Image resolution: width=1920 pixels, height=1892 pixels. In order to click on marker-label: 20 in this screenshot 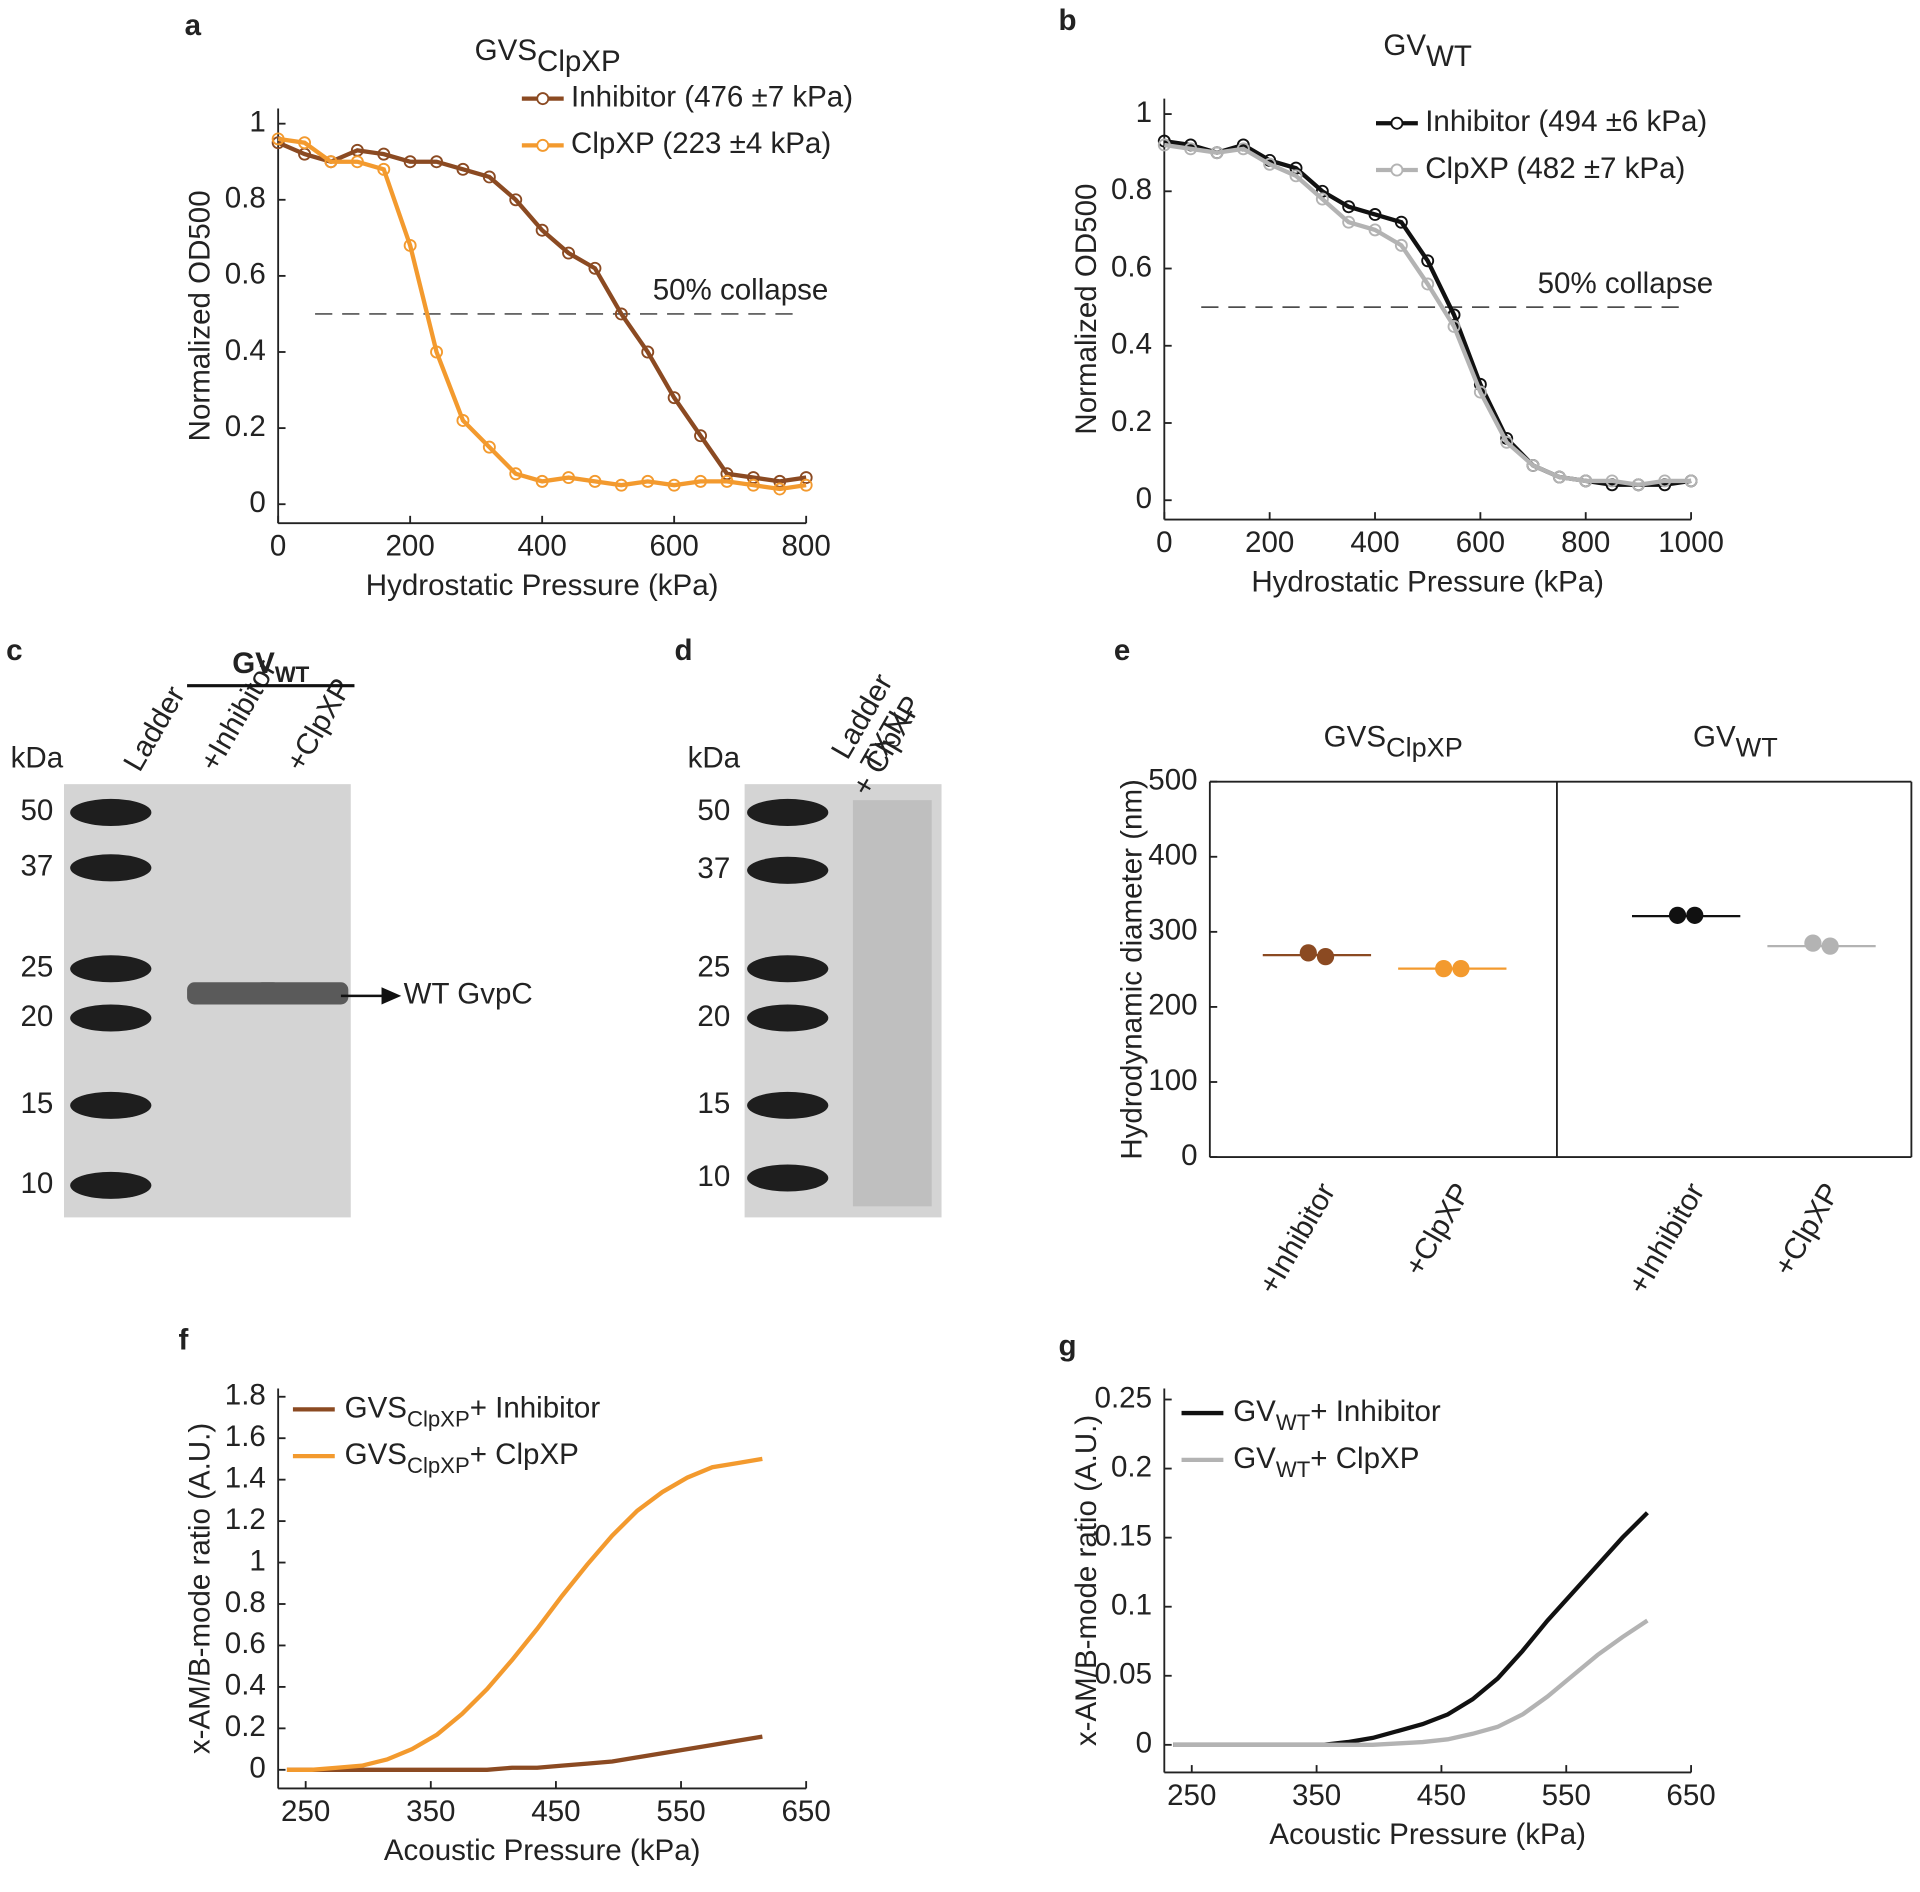, I will do `click(37, 1016)`.